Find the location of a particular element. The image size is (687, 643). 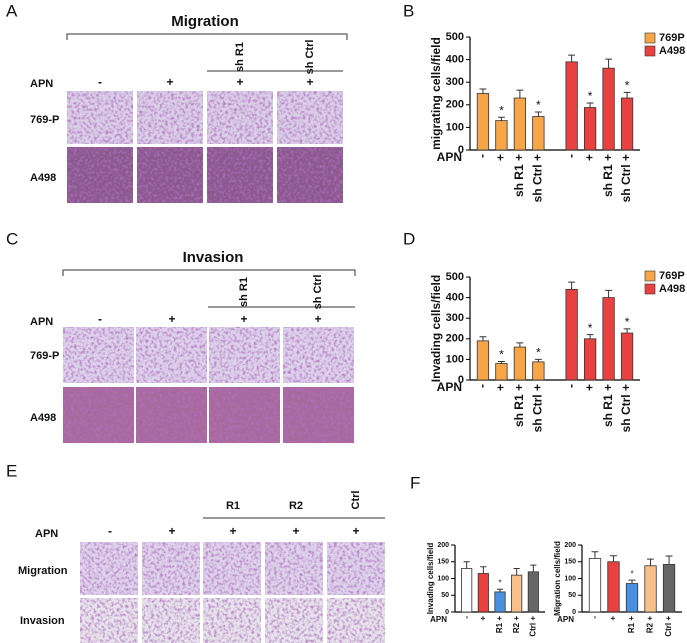

knockdown-label: R2 is located at coordinates (296, 506).